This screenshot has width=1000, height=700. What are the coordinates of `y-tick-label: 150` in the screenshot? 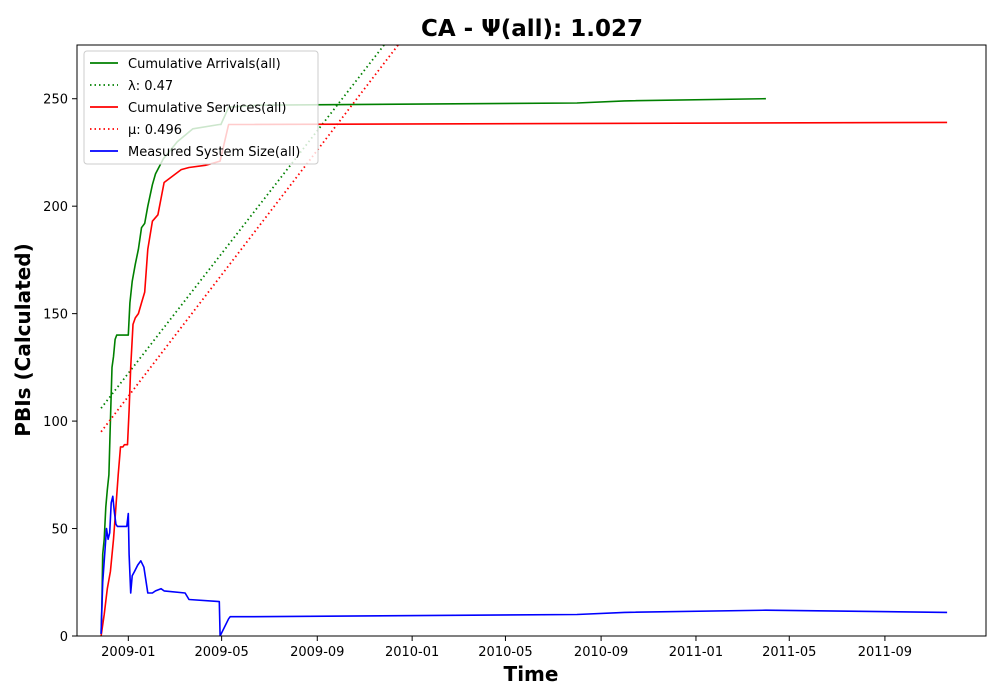 It's located at (55, 315).